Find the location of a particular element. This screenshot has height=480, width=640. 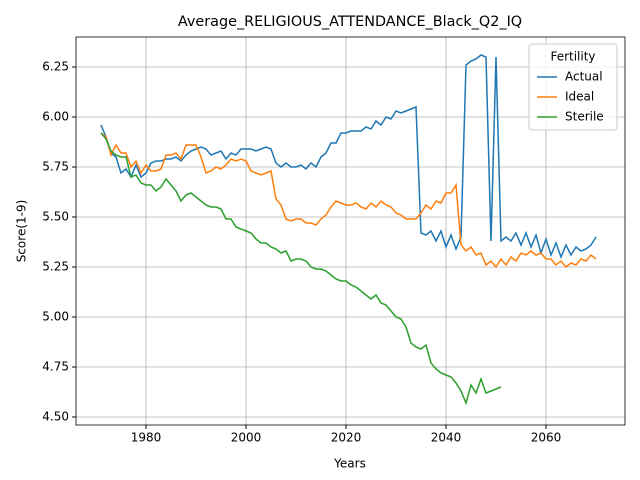

x-tick-label: 2040 is located at coordinates (446, 438).